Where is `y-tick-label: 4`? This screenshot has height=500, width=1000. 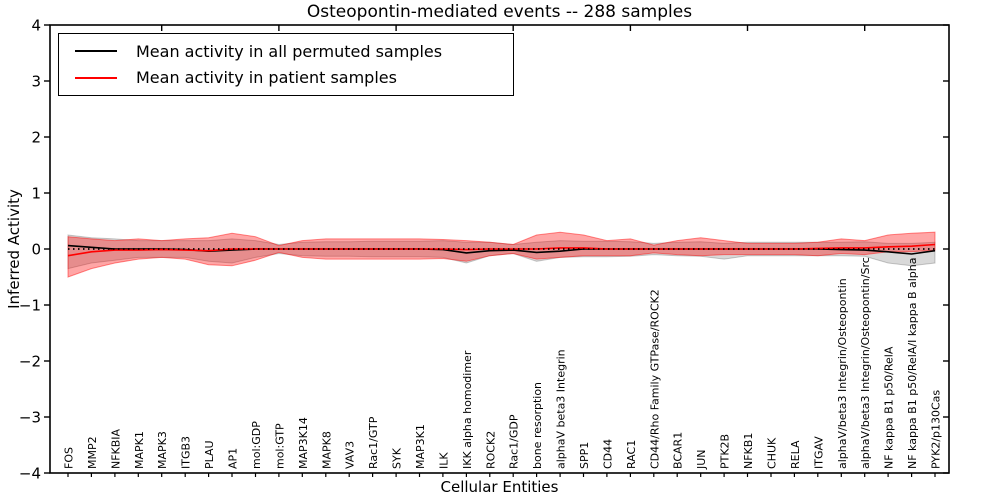 y-tick-label: 4 is located at coordinates (36, 26).